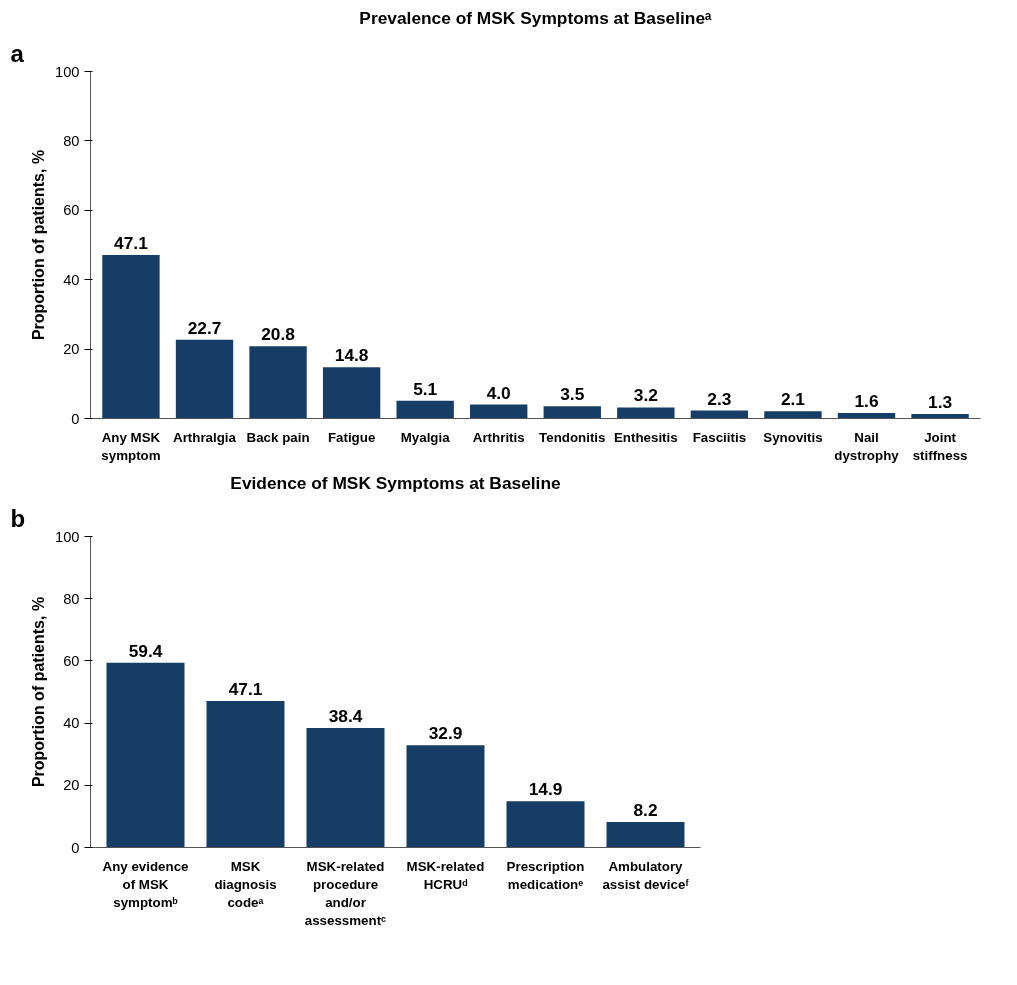 The width and height of the screenshot is (1017, 985). I want to click on x-tick-label: Any MSK symptom, so click(131, 446).